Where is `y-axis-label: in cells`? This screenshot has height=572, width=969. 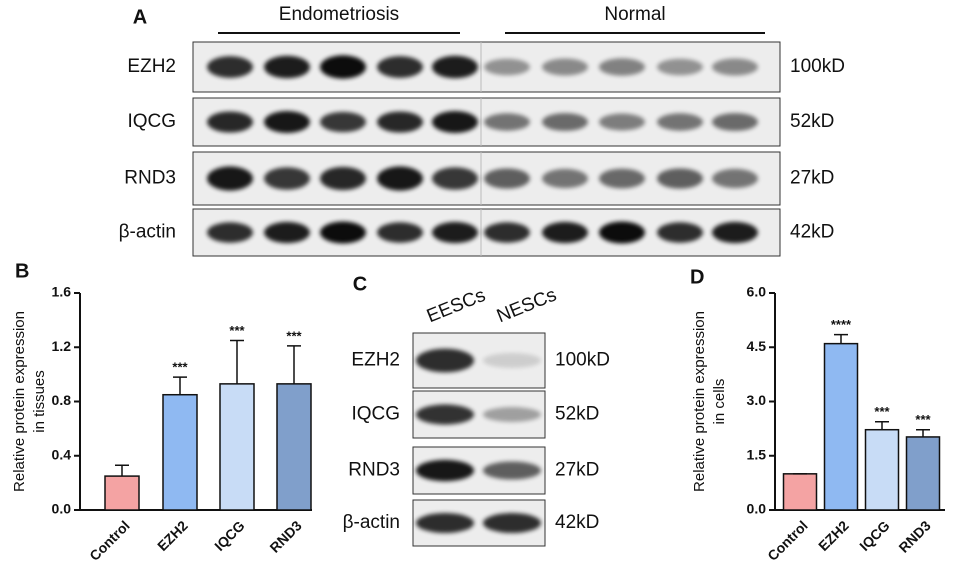 y-axis-label: in cells is located at coordinates (719, 402).